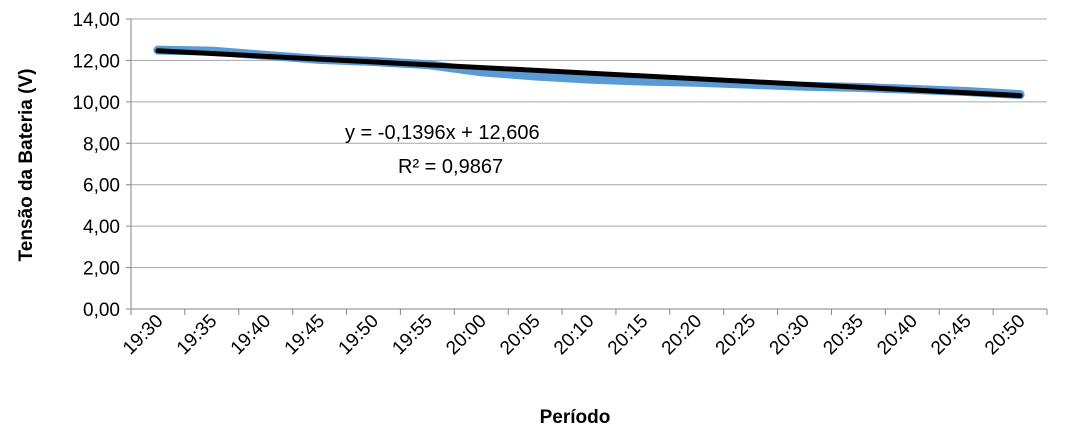 Image resolution: width=1069 pixels, height=430 pixels. Describe the element at coordinates (951, 335) in the screenshot. I see `x-tick-label: 20:45` at that location.